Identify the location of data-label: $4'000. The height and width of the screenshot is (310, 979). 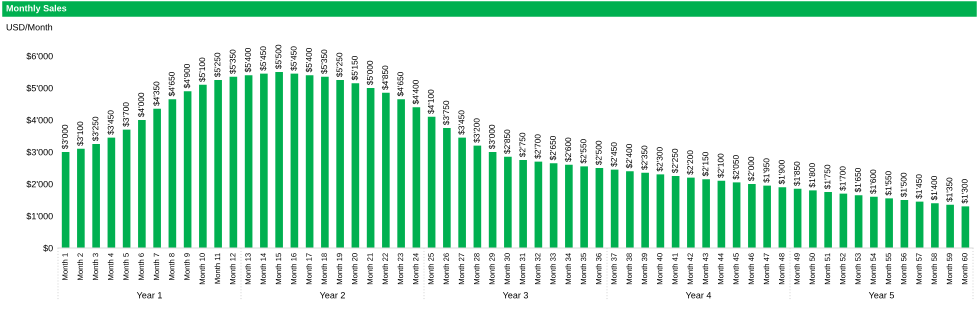
(141, 105).